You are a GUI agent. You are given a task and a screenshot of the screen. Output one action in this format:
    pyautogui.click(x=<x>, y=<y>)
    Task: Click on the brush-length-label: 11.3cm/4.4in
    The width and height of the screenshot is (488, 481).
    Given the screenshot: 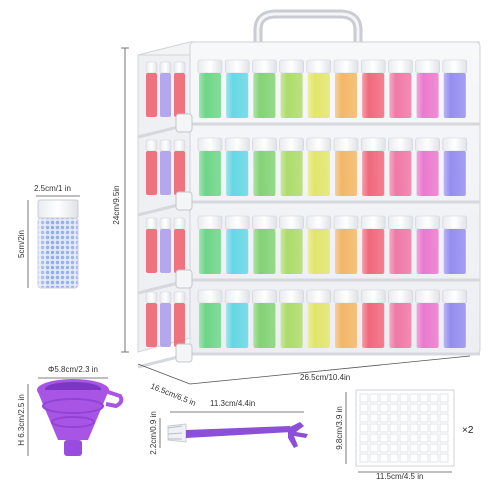 What is the action you would take?
    pyautogui.click(x=232, y=403)
    